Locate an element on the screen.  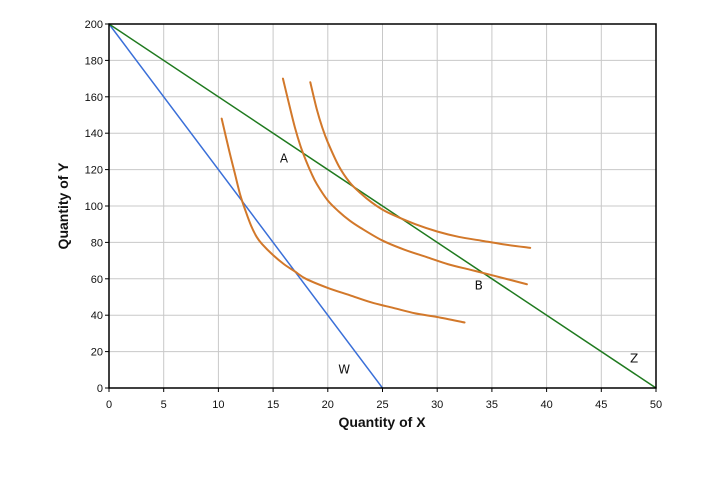
x-tick-label: 25 is located at coordinates (382, 405).